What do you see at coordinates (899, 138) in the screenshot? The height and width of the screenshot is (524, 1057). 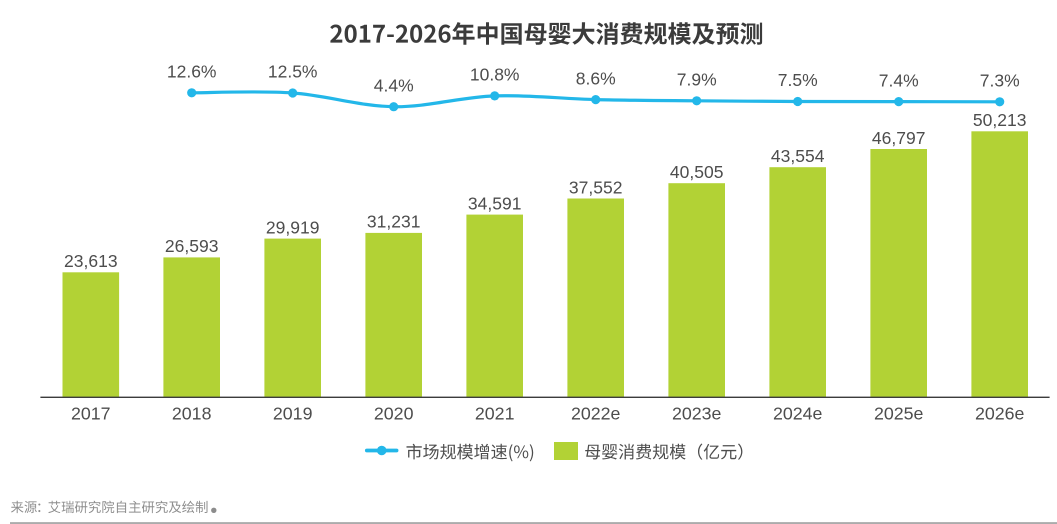 I see `svg-text: 46,797` at bounding box center [899, 138].